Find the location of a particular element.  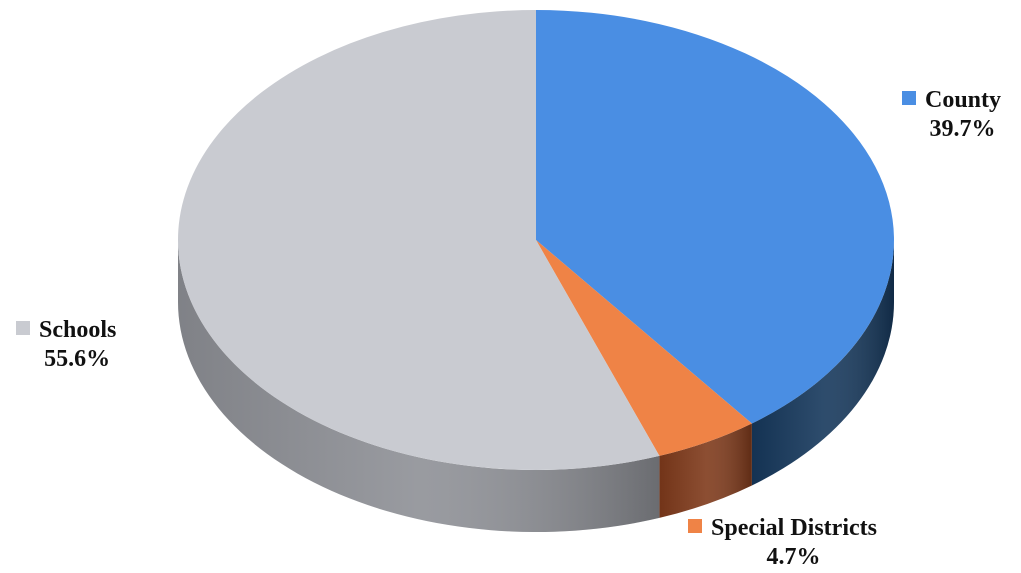

label-county: County 39.7% is located at coordinates (951, 115).